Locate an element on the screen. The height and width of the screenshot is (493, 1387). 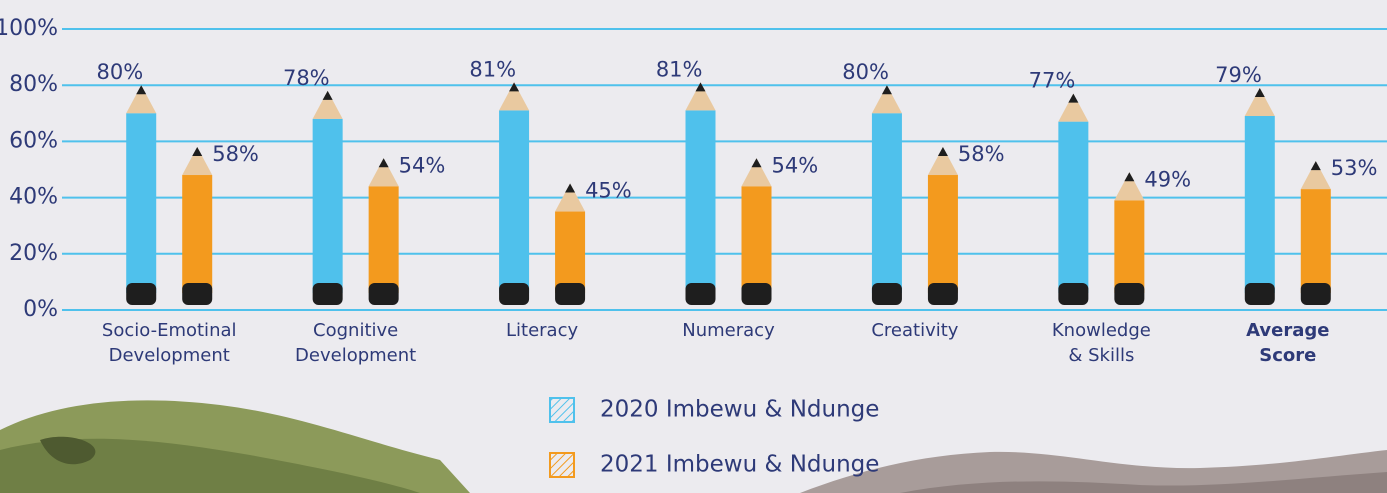
value-label: 49% is located at coordinates (1167, 179).